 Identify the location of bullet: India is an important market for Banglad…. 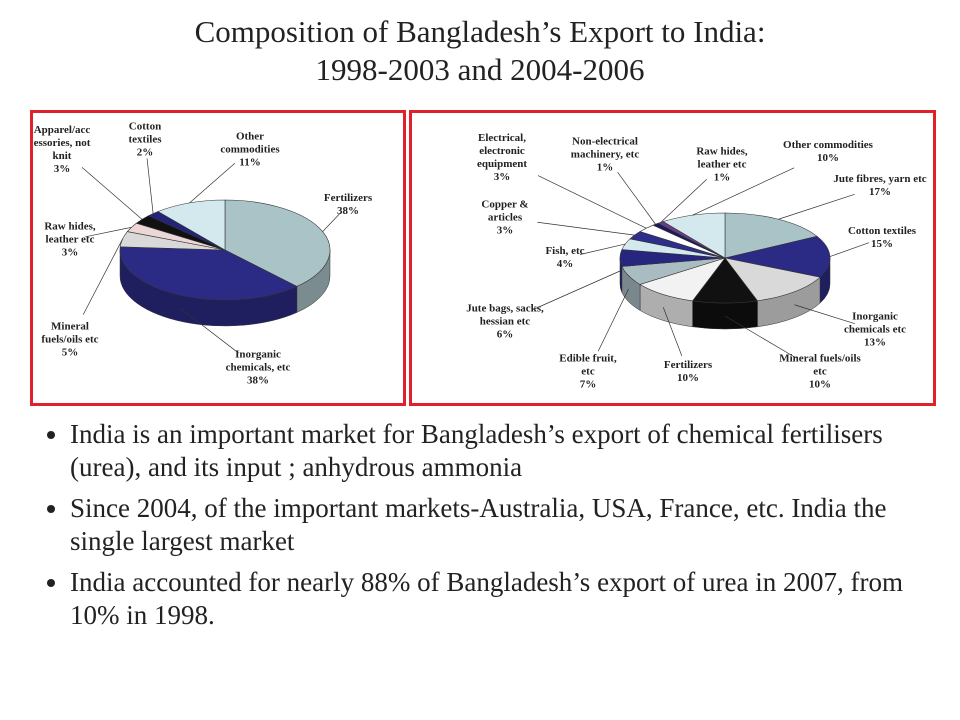
(500, 451).